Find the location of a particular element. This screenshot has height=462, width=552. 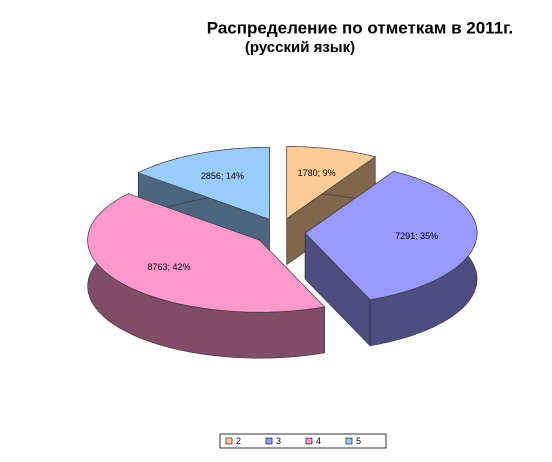

chart-subtitle: (русский язык) is located at coordinates (300, 47).